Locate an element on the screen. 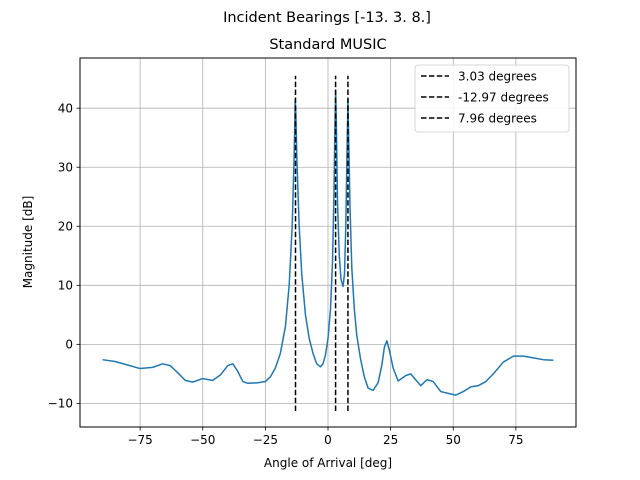 This screenshot has height=480, width=640. y-tick-label: 40 is located at coordinates (65, 108).